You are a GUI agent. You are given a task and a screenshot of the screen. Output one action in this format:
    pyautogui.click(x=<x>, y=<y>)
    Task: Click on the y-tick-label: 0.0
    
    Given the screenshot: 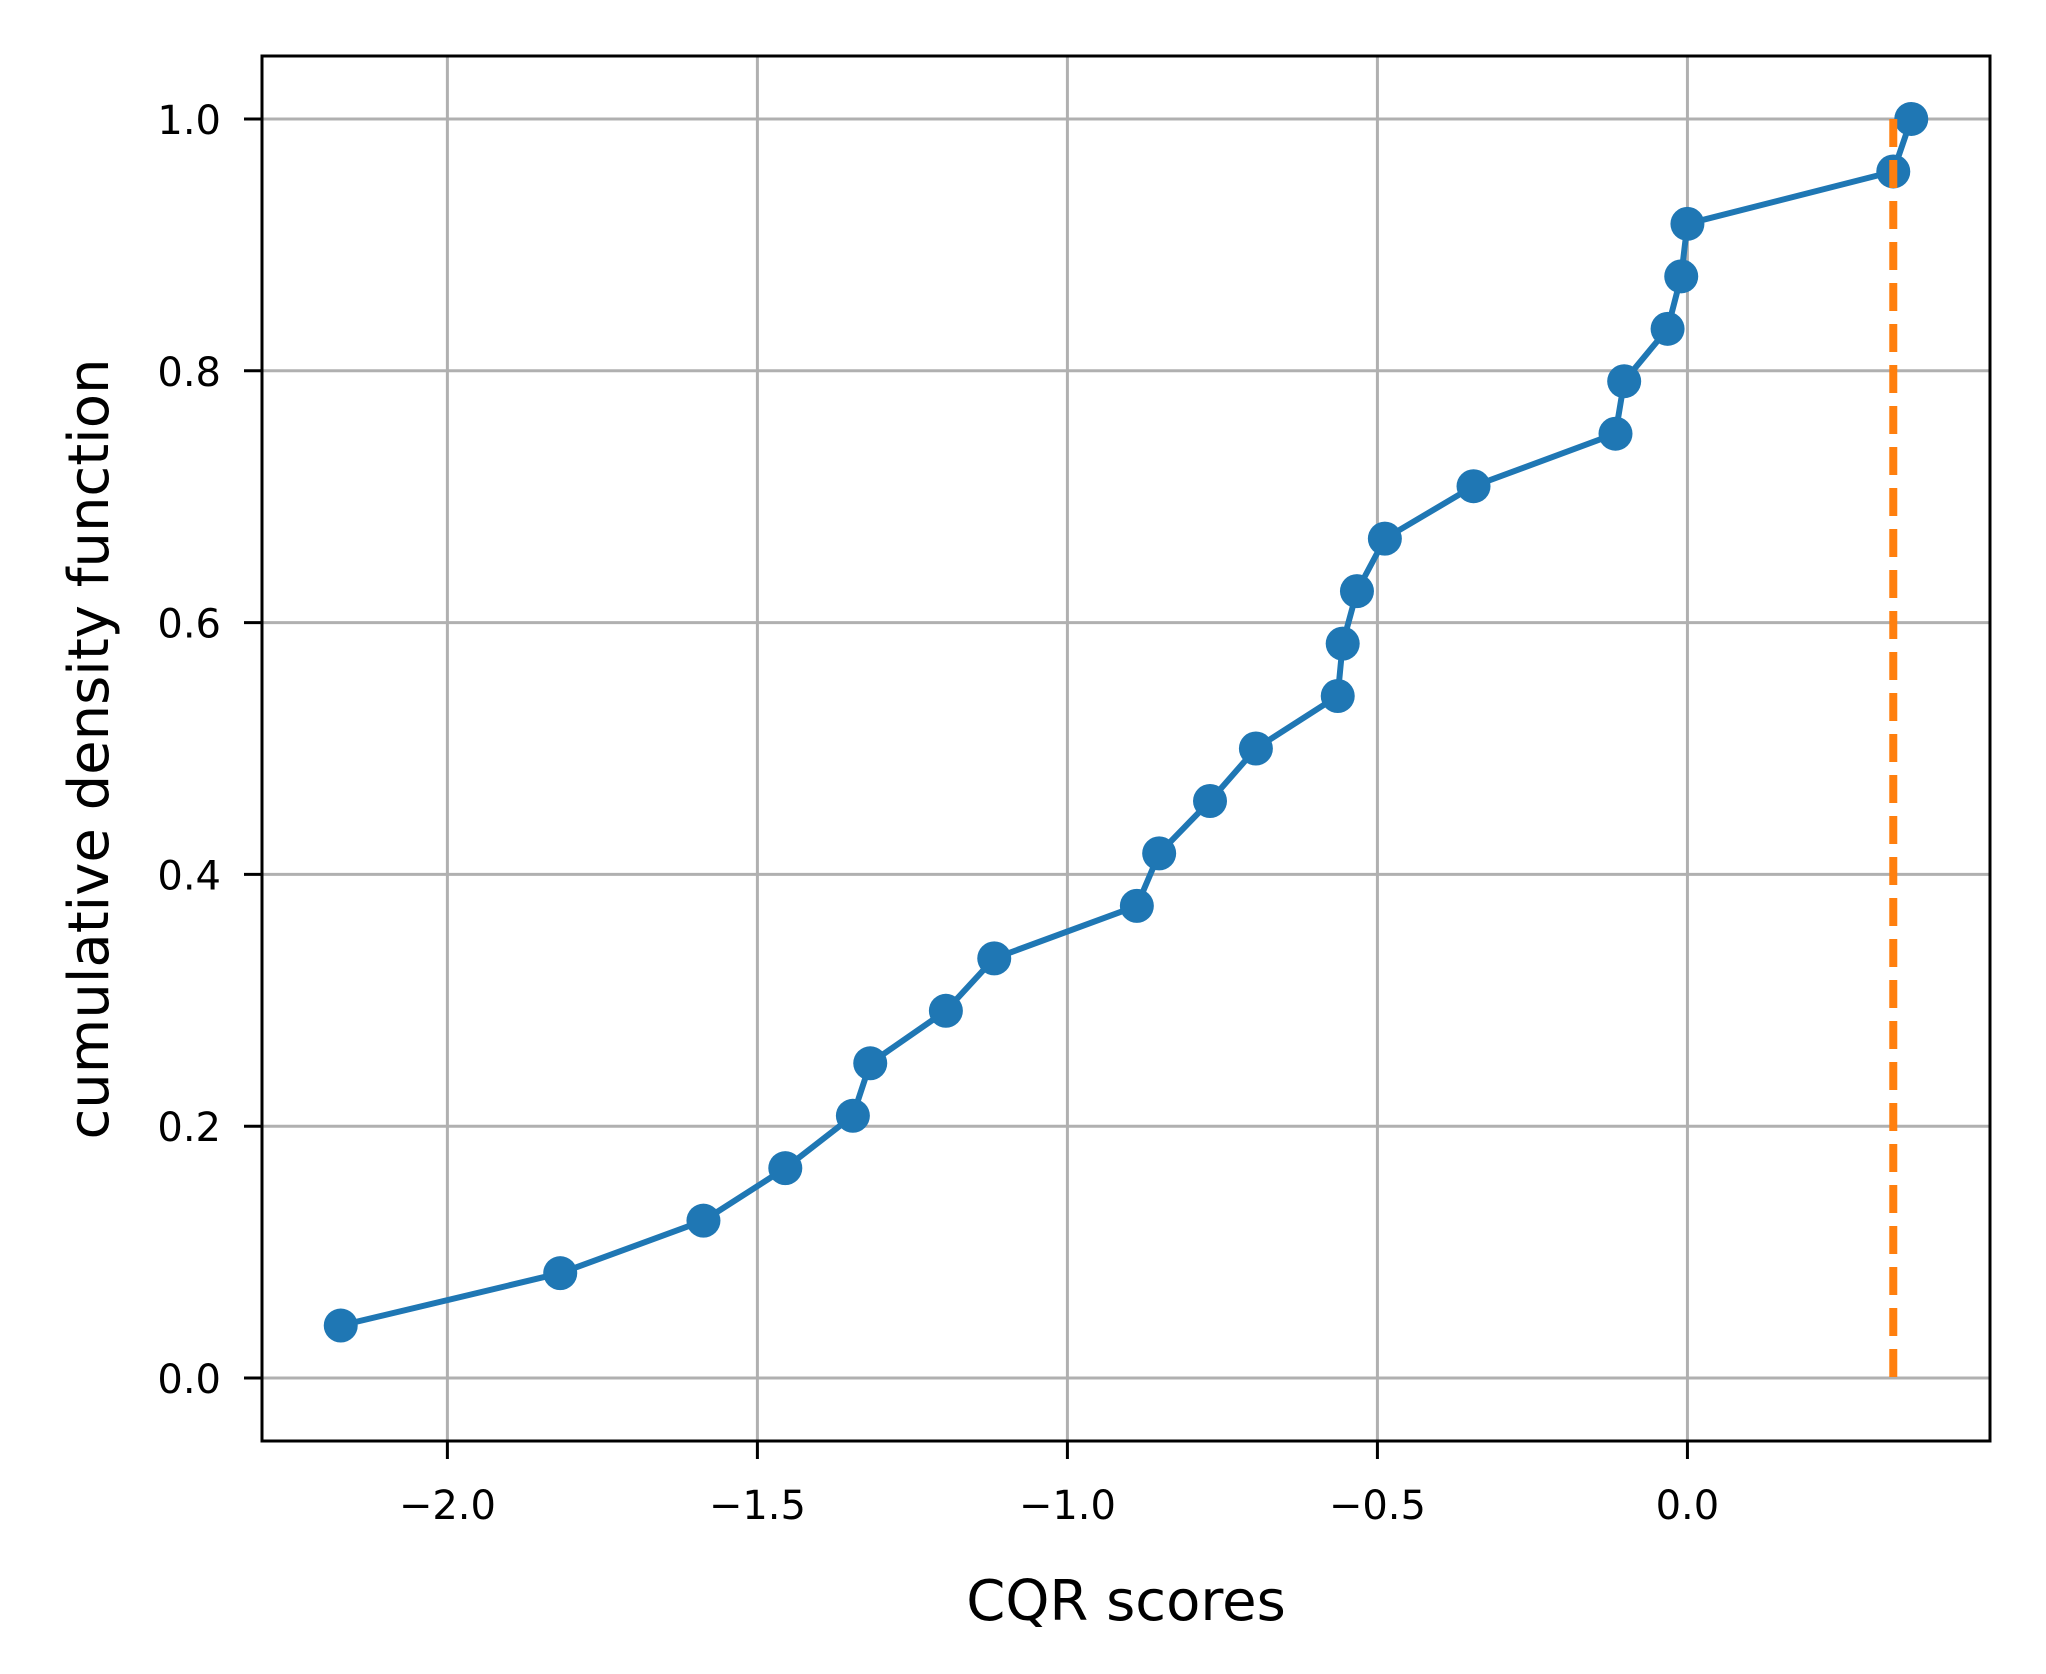 What is the action you would take?
    pyautogui.click(x=189, y=1380)
    